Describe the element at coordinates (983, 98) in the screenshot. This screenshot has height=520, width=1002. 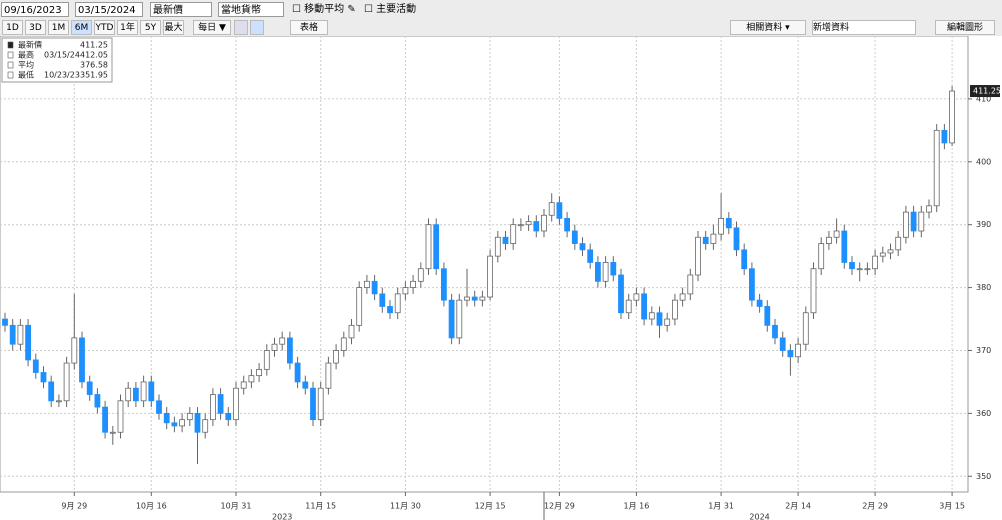
I see `y-tick-label: 410` at that location.